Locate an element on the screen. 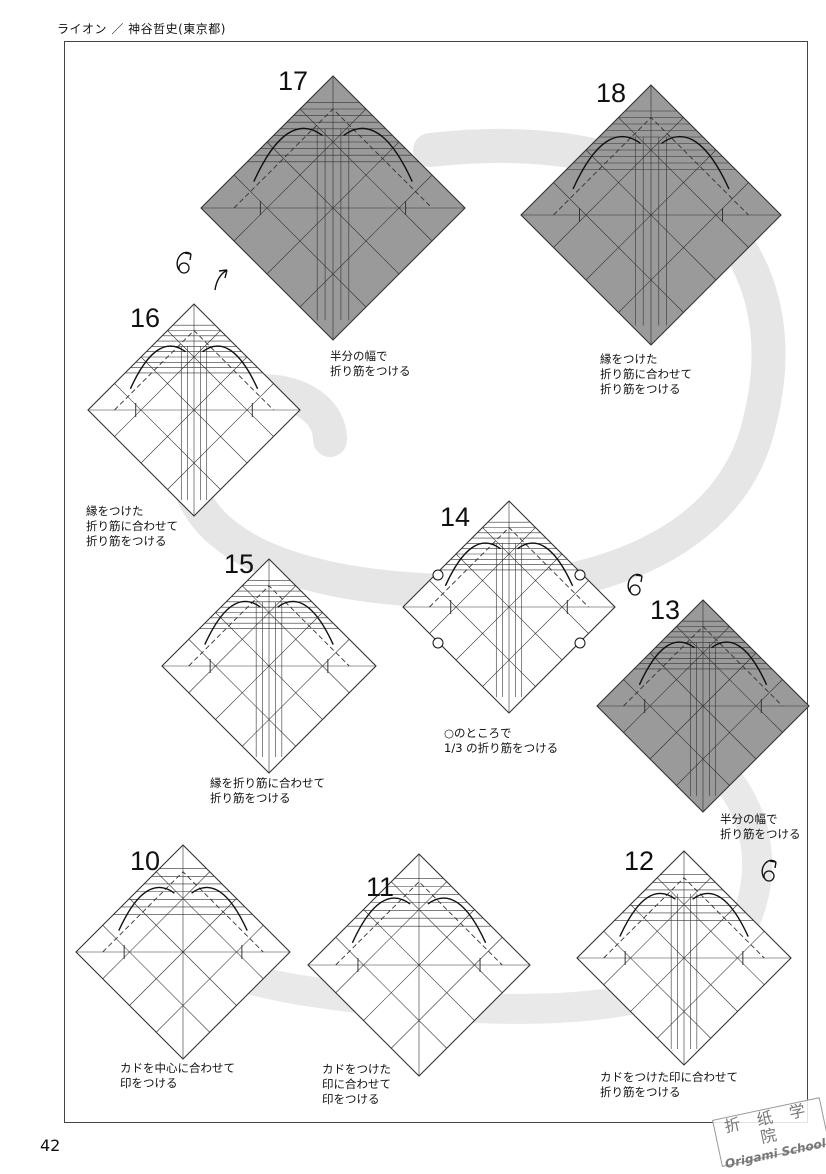  step-15-square is located at coordinates (269, 666).